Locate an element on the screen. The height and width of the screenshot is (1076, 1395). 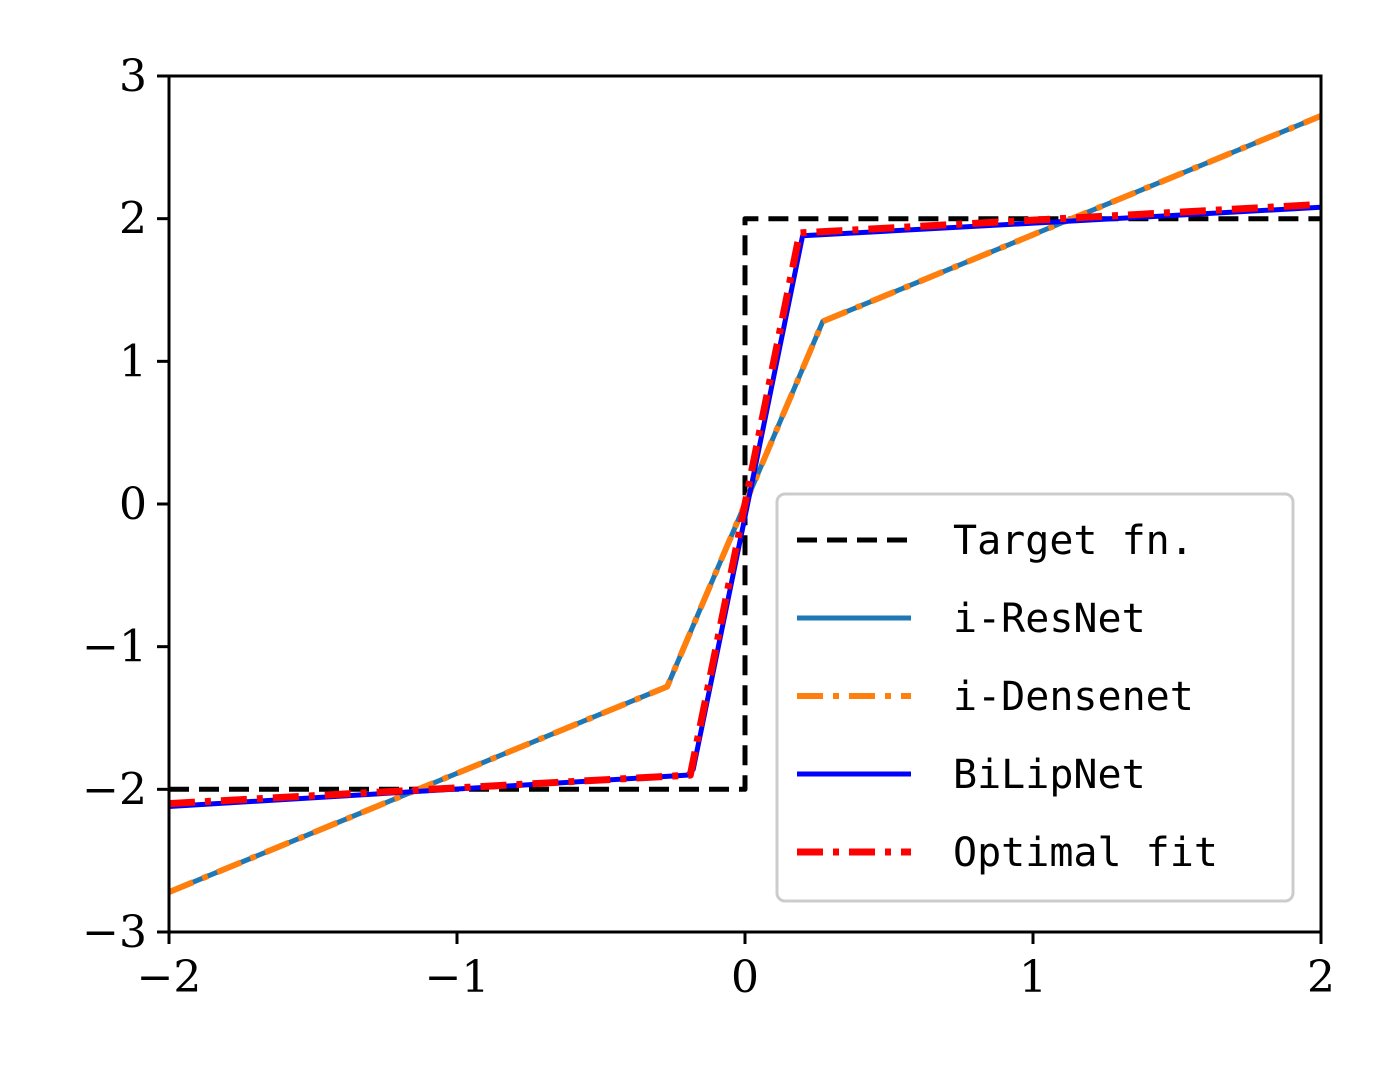
legend-label-optimal-fit: Optimal fit is located at coordinates (1085, 853).